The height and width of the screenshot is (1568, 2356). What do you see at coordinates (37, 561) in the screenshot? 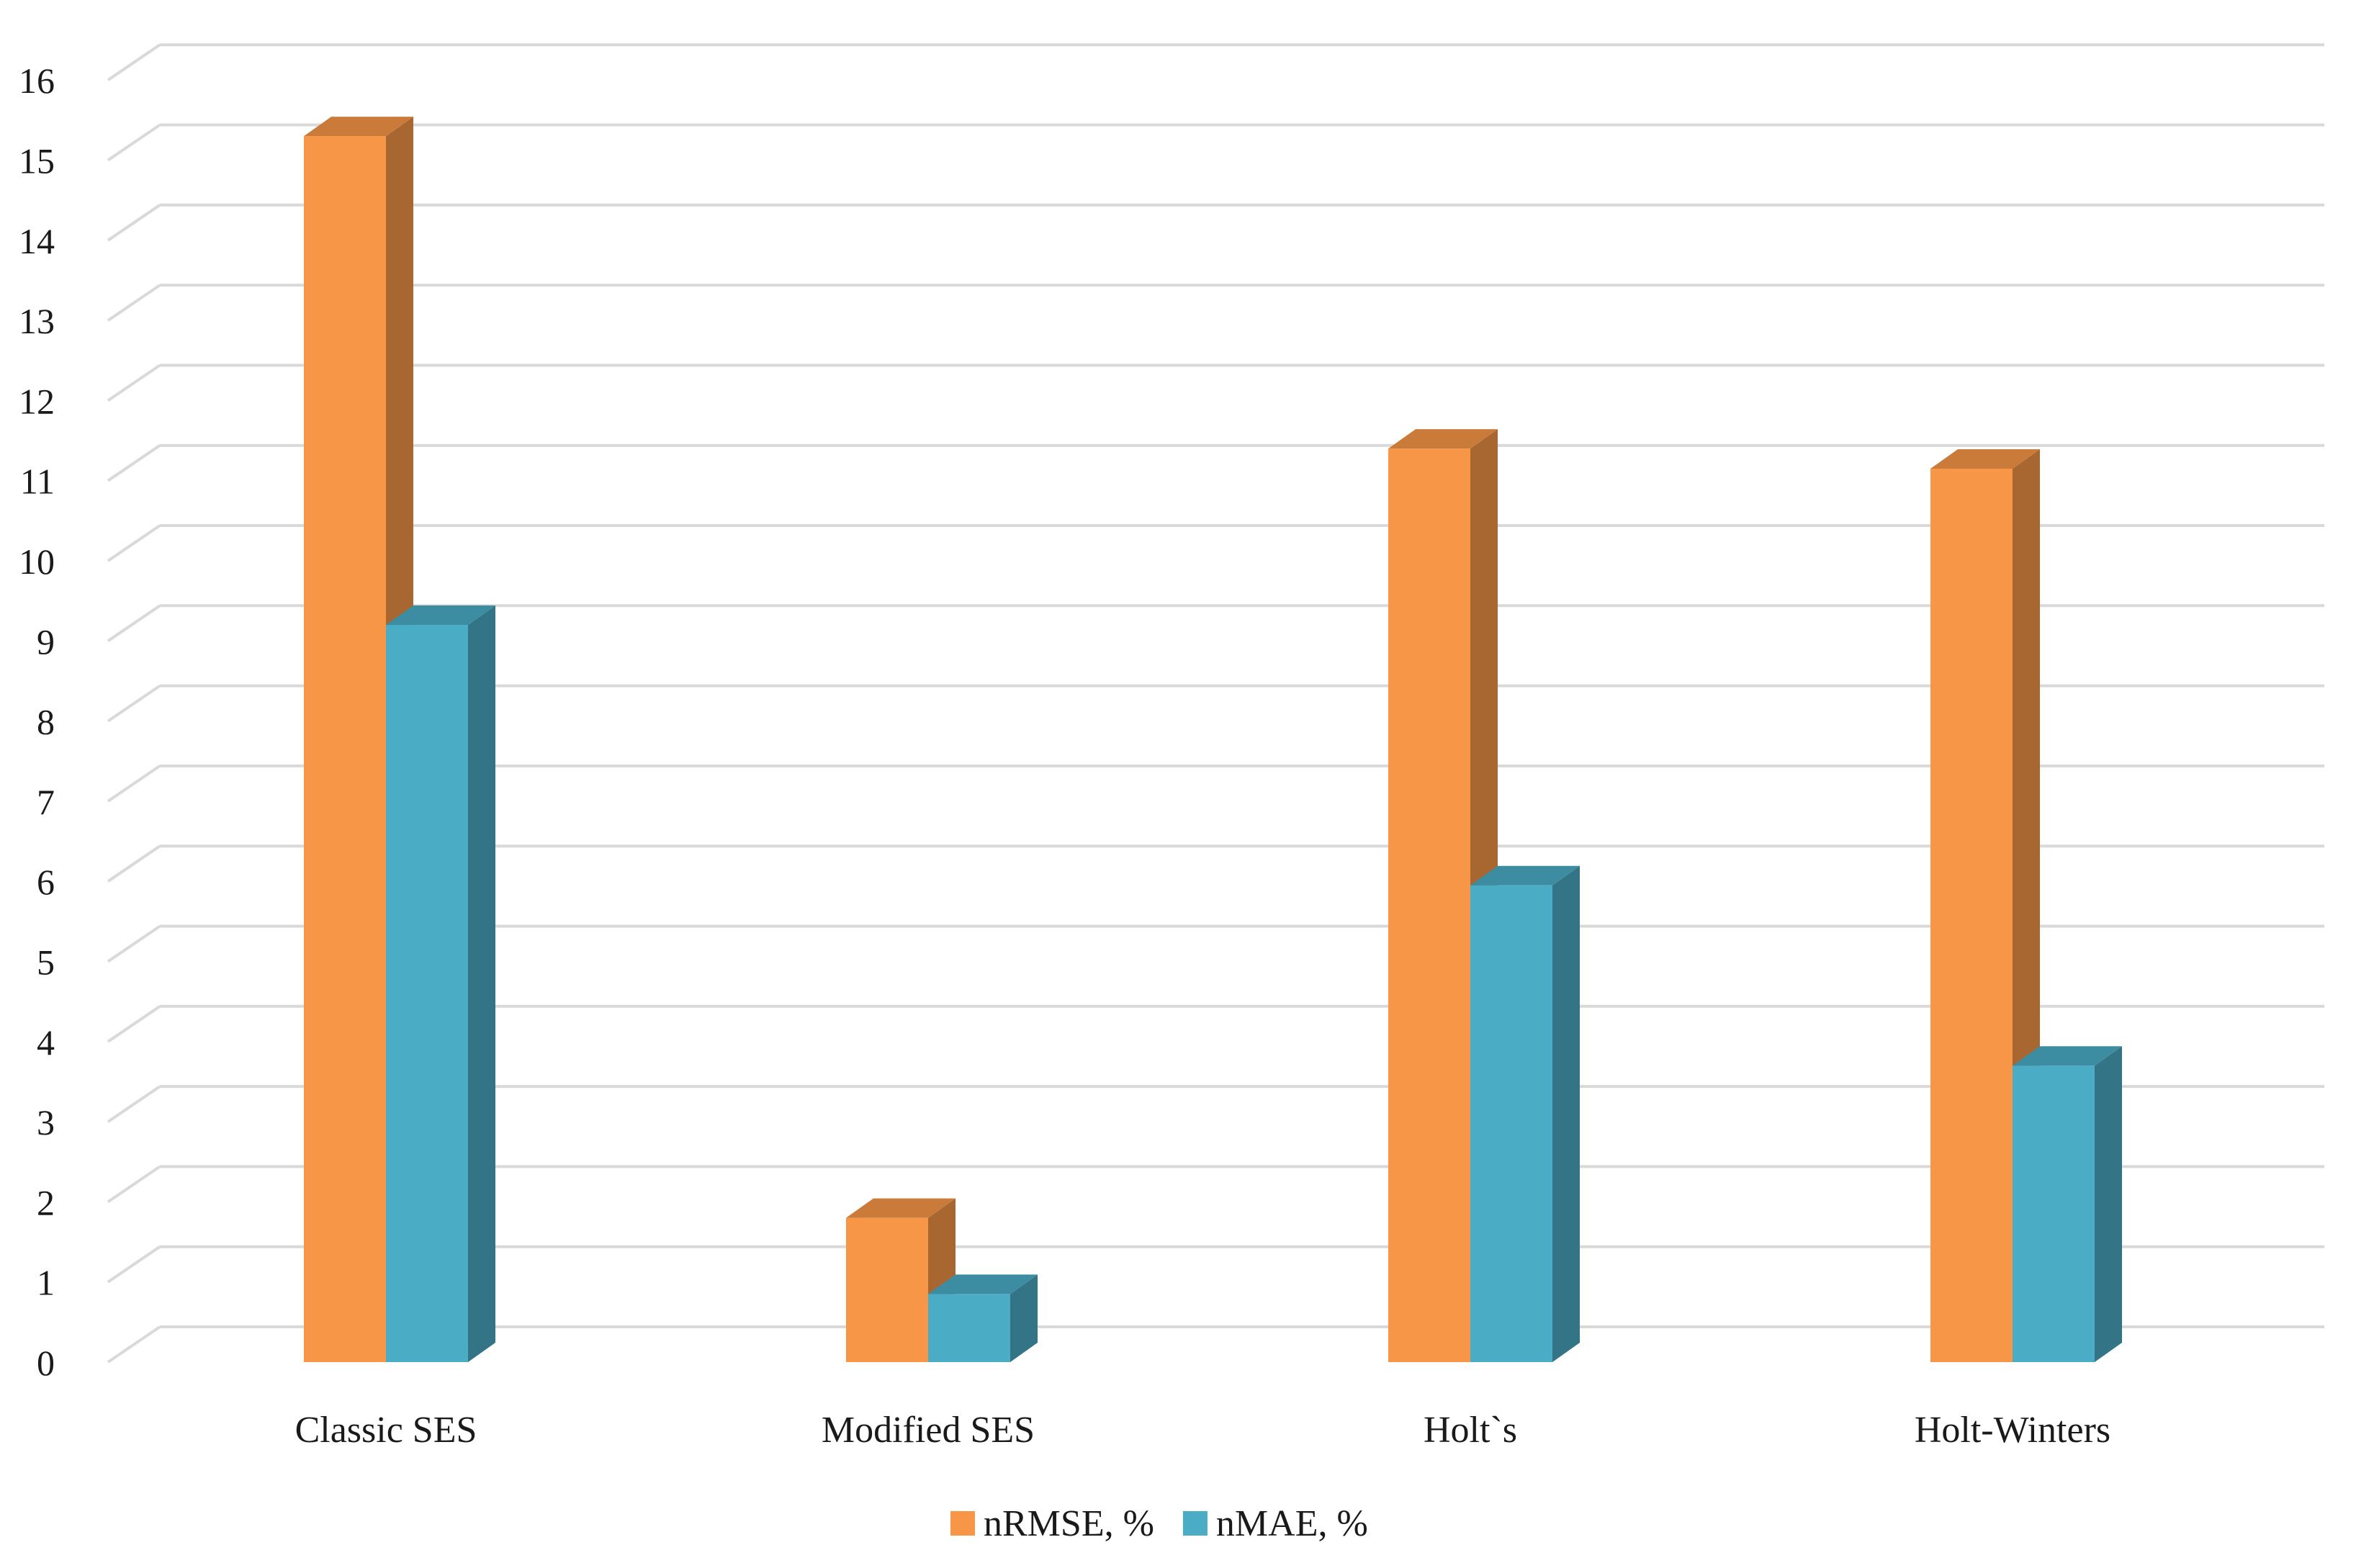
I see `y-tick-label: 10` at bounding box center [37, 561].